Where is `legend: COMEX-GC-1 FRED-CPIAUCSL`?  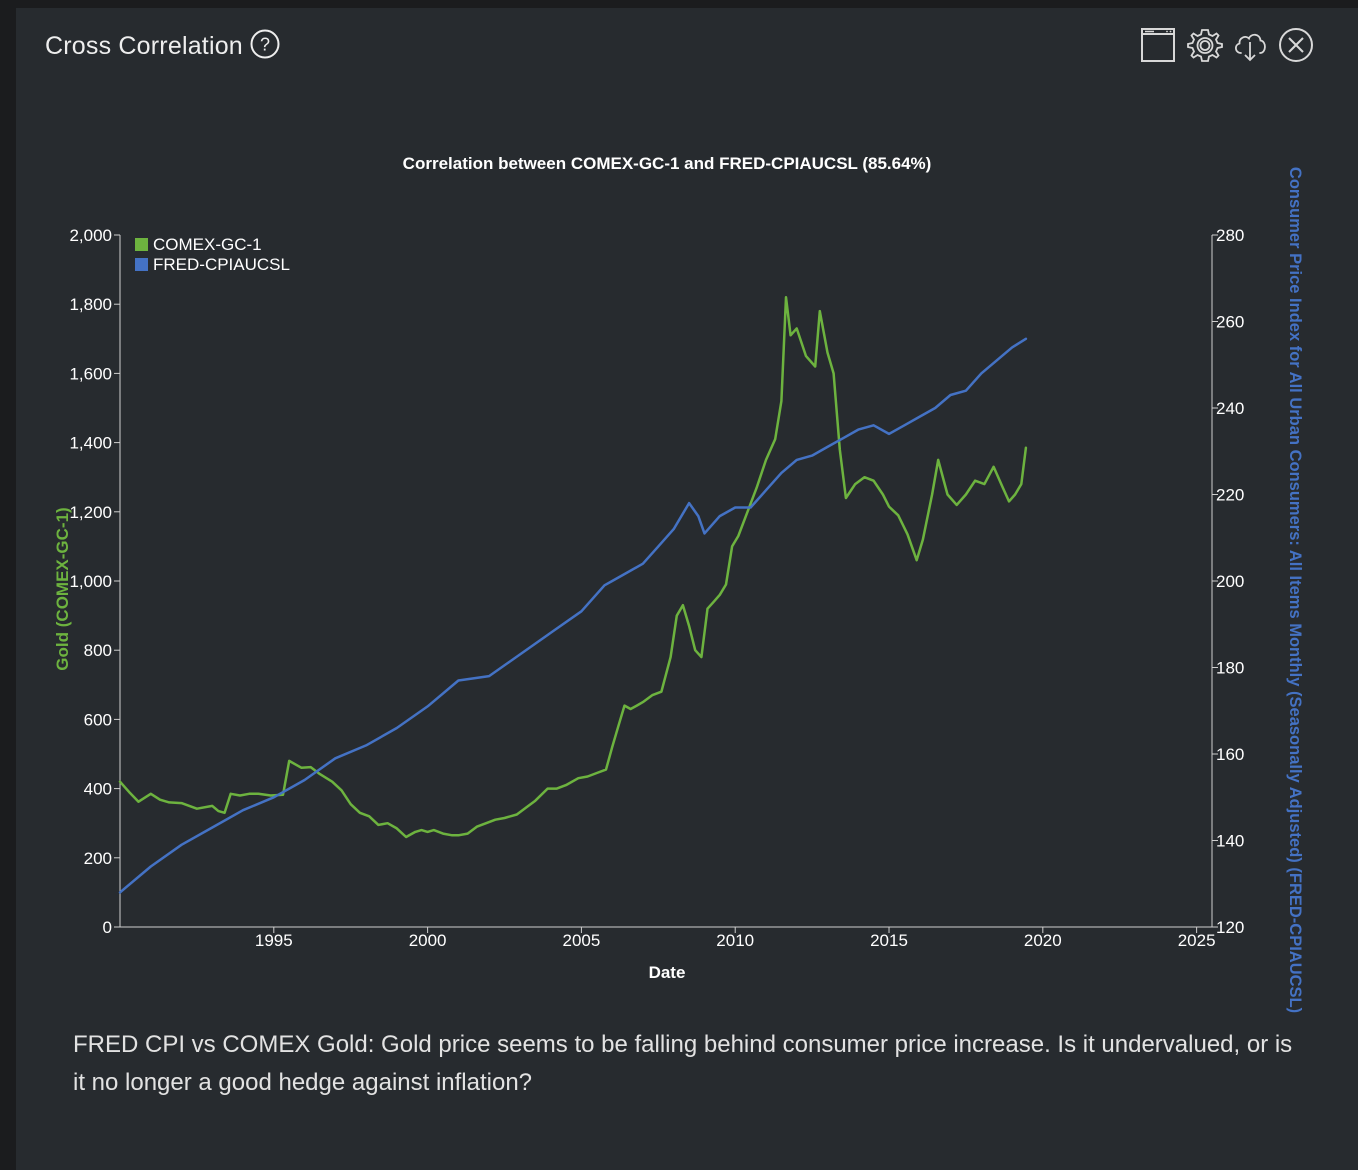
legend: COMEX-GC-1 FRED-CPIAUCSL is located at coordinates (212, 254).